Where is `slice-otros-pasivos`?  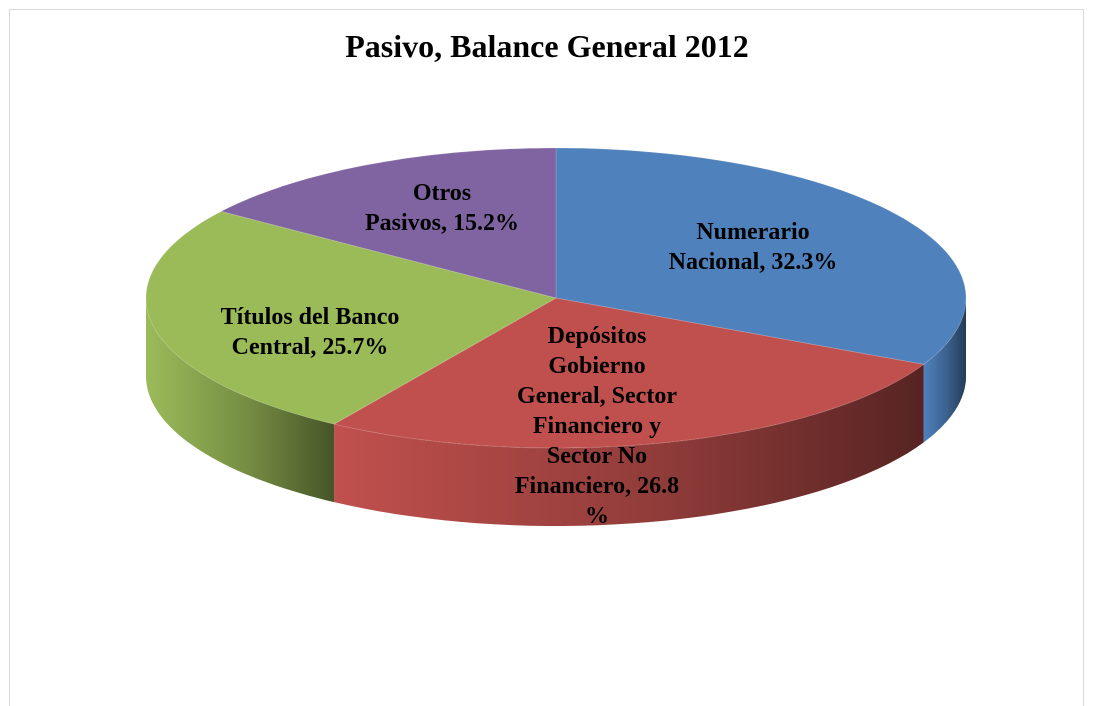 slice-otros-pasivos is located at coordinates (388, 223).